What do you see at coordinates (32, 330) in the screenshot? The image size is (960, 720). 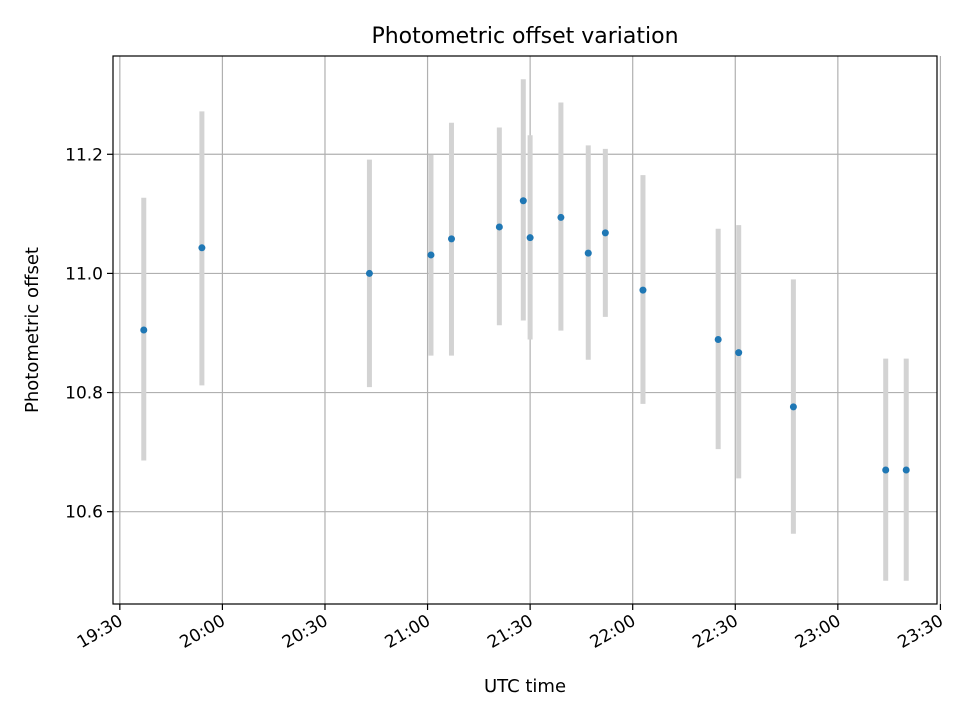 I see `y-axis-label: Photometric offset` at bounding box center [32, 330].